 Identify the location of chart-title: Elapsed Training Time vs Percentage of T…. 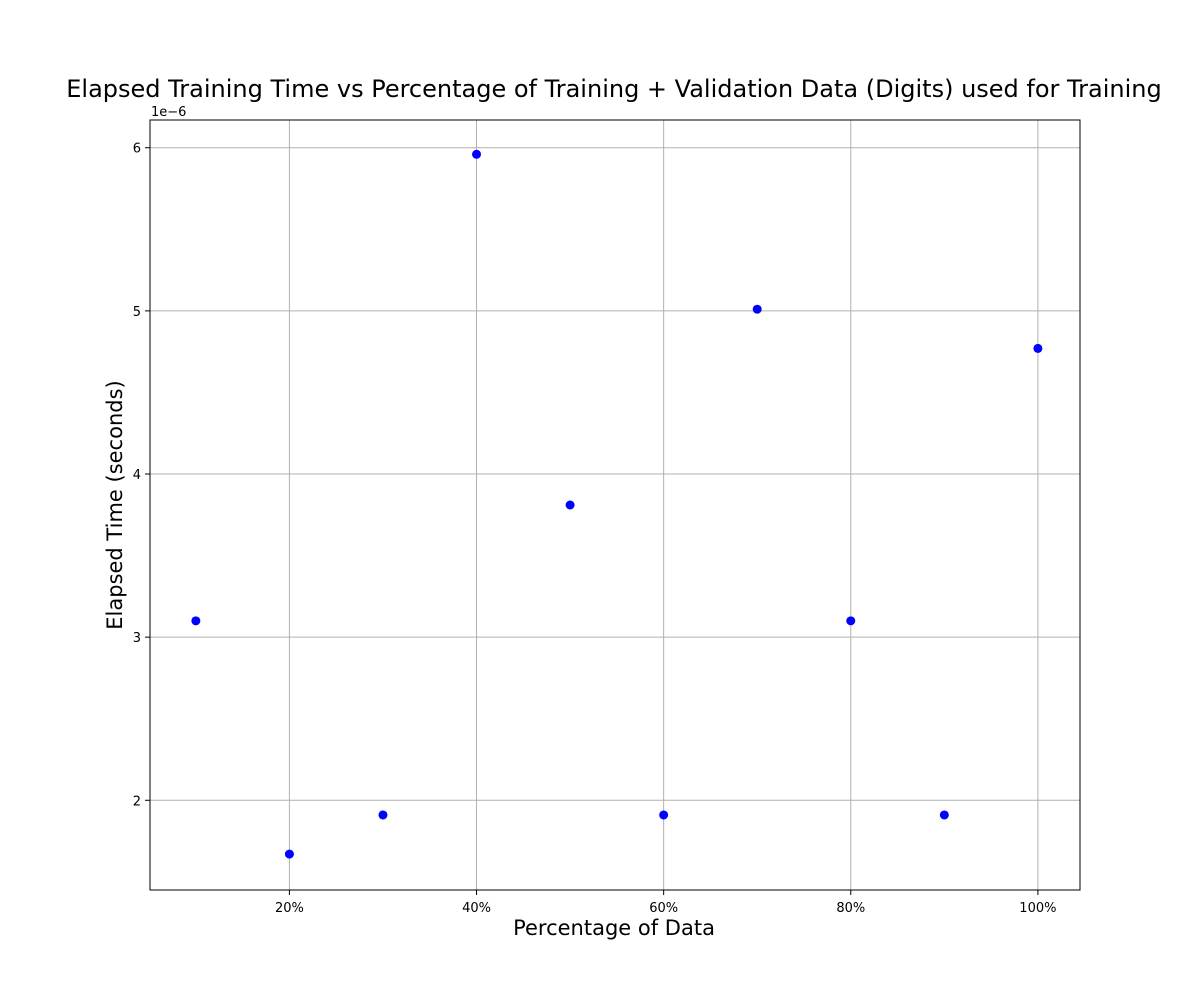
(613, 89).